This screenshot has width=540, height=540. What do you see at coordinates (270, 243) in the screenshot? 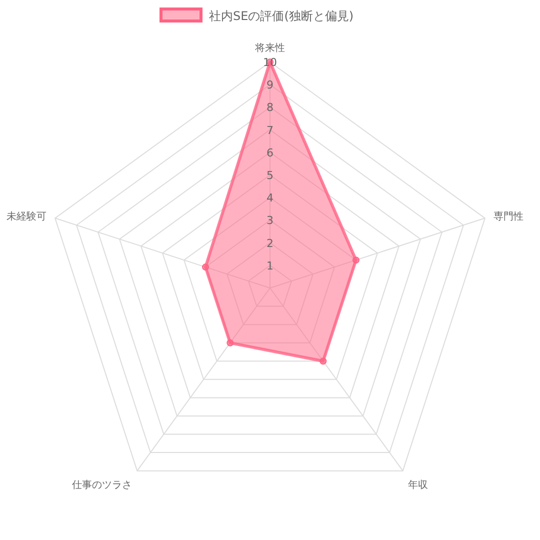
I see `y-tick-label: 2` at bounding box center [270, 243].